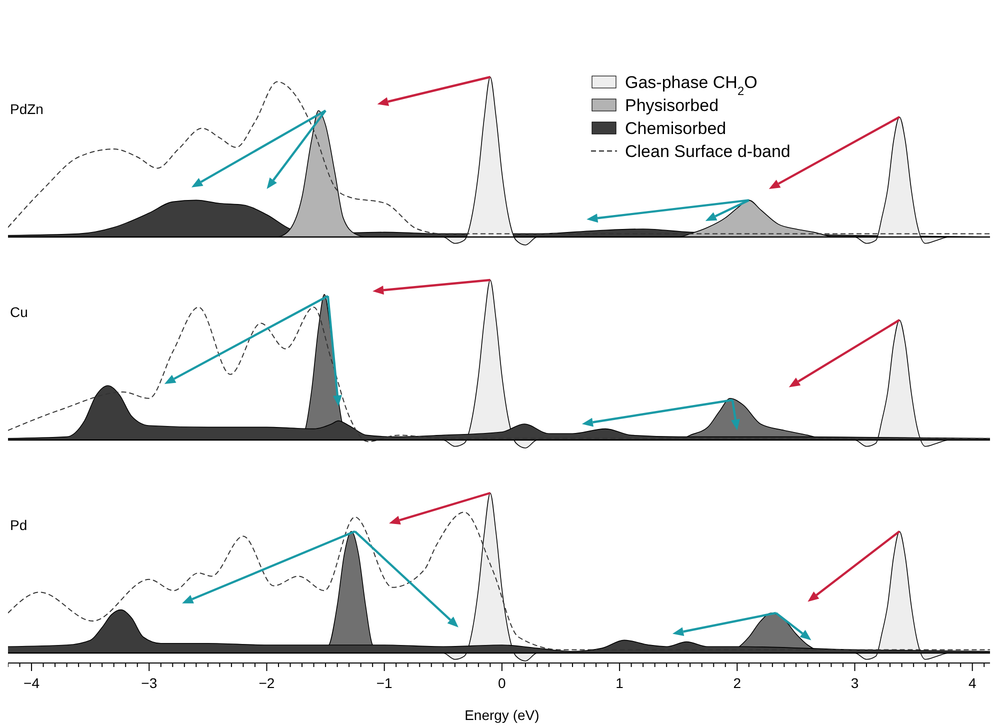  Describe the element at coordinates (502, 683) in the screenshot. I see `x-tick-label: 0` at that location.